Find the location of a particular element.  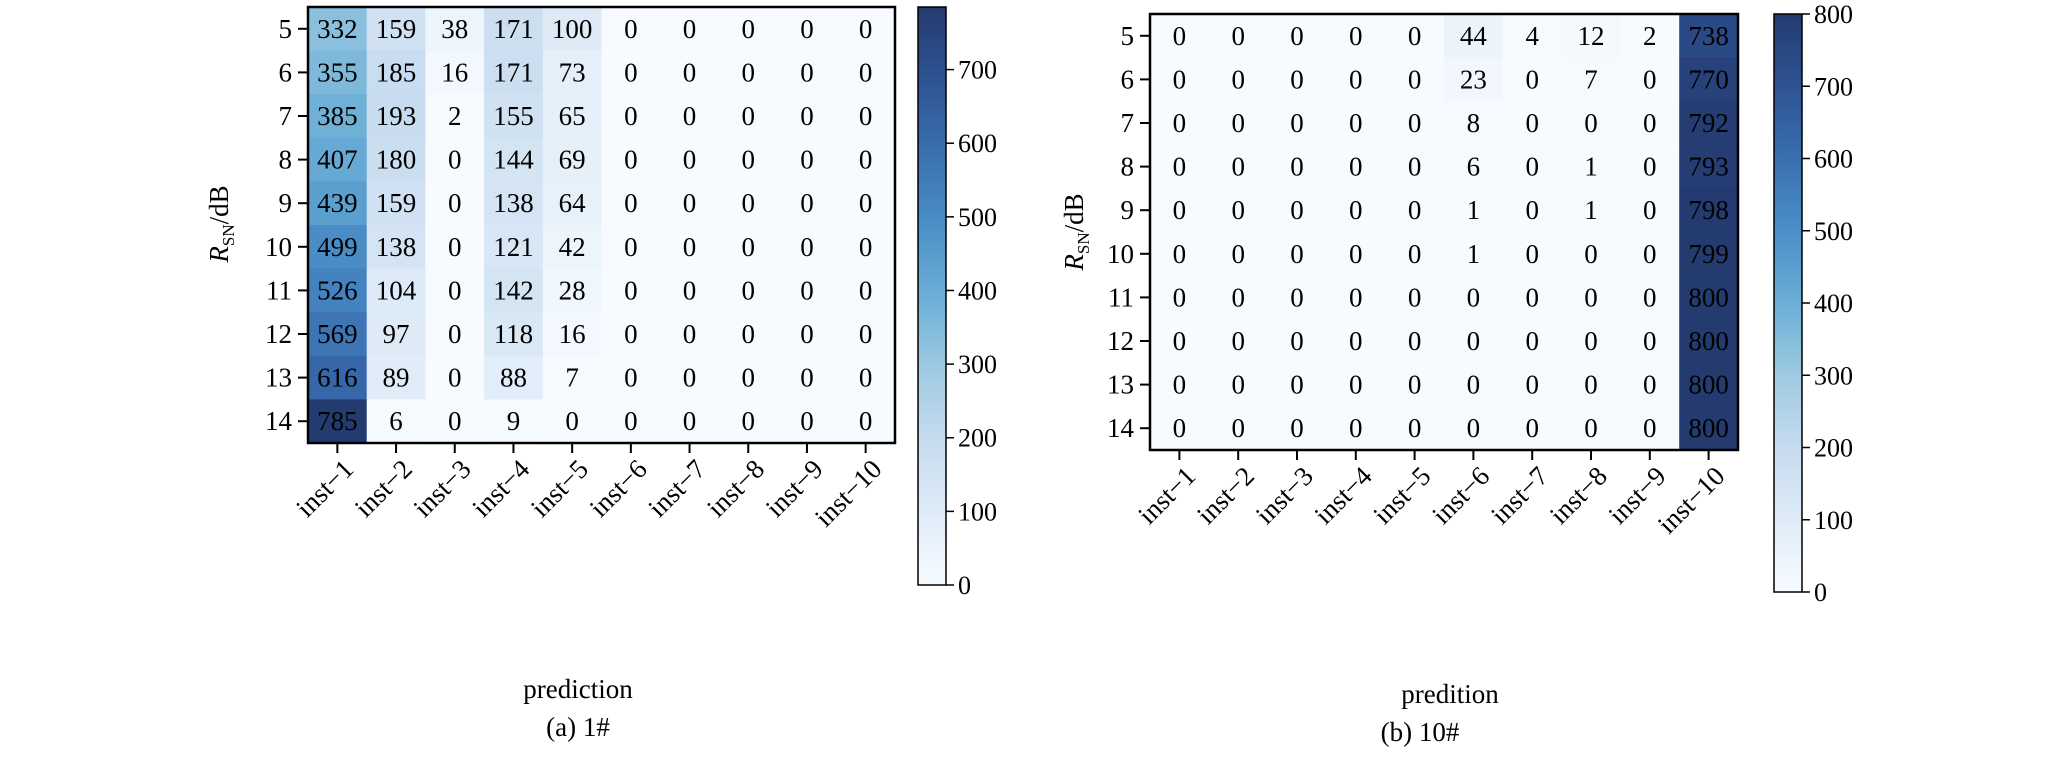

cell-value-label: 799 is located at coordinates (1708, 254).